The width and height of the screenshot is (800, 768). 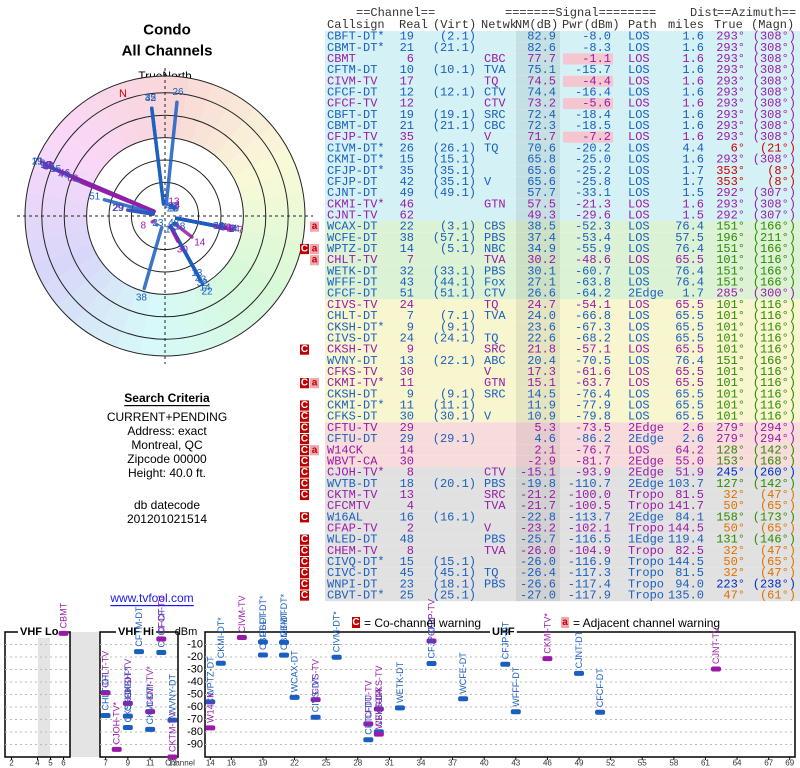 I want to click on cell-net: CBS, so click(x=495, y=227).